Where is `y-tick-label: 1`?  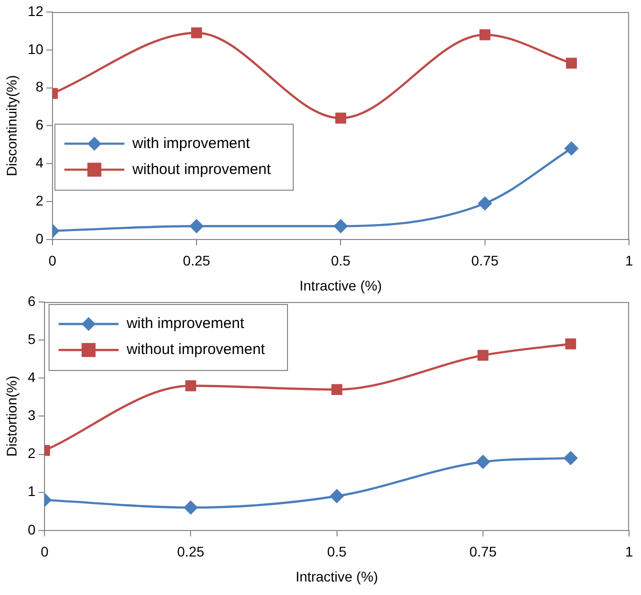 y-tick-label: 1 is located at coordinates (32, 491).